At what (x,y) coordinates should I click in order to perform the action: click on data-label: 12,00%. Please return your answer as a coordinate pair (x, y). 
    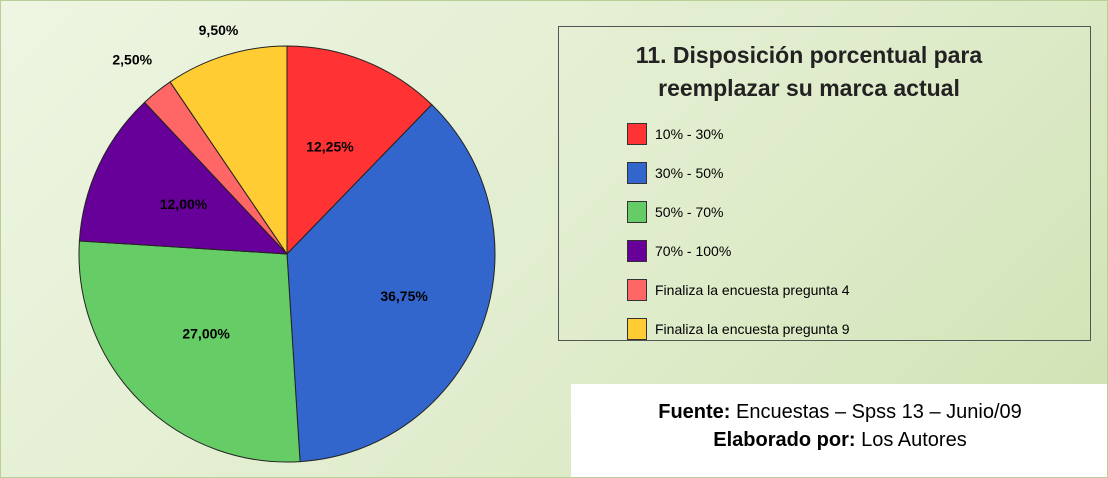
    Looking at the image, I should click on (184, 204).